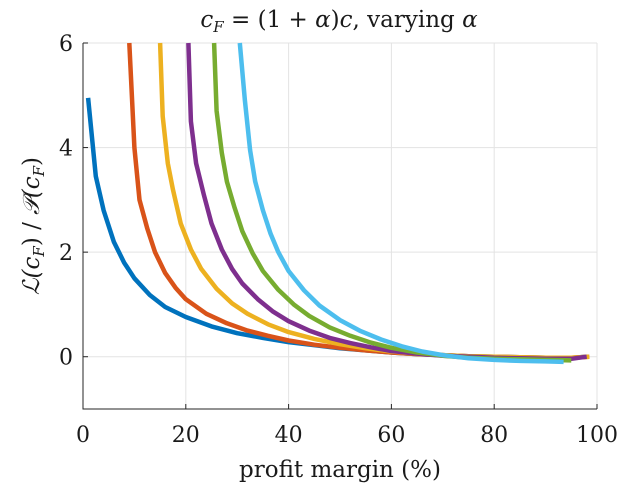 The image size is (628, 494). What do you see at coordinates (494, 435) in the screenshot?
I see `x-tick-label-4: 80` at bounding box center [494, 435].